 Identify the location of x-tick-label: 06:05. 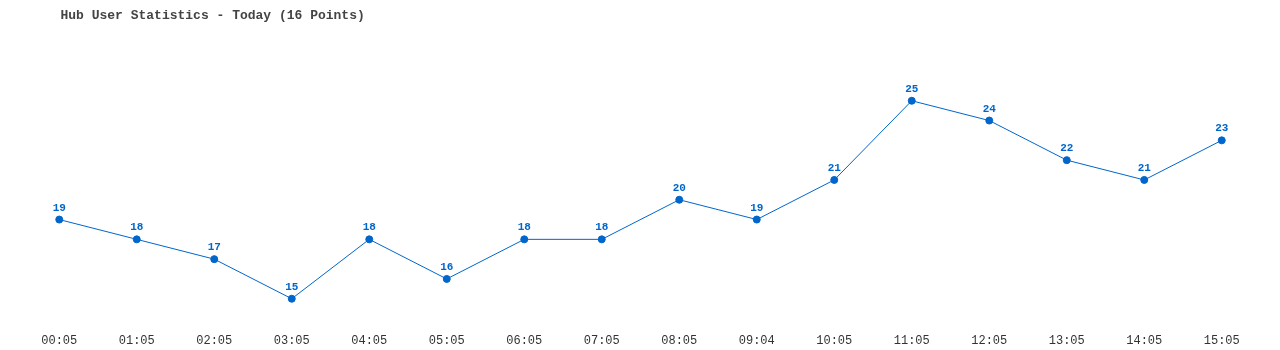
(524, 340).